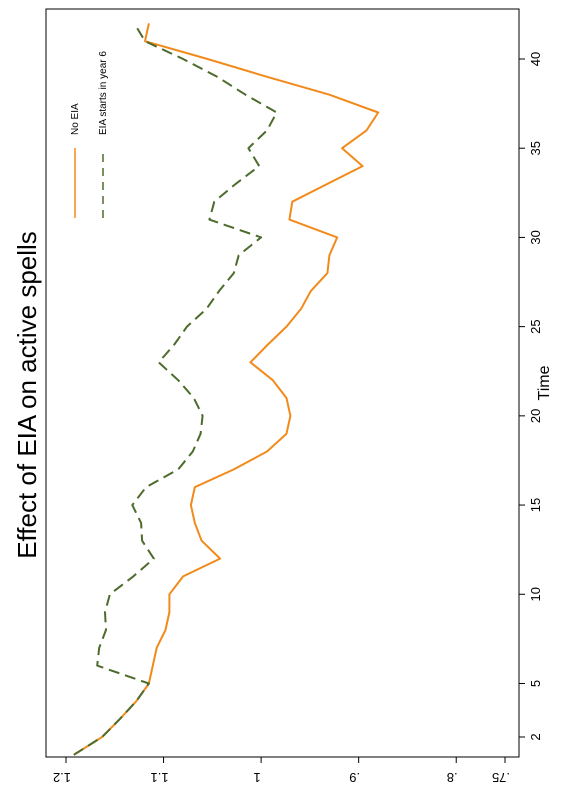 The image size is (565, 803). What do you see at coordinates (535, 237) in the screenshot?
I see `x-tick-label: 30` at bounding box center [535, 237].